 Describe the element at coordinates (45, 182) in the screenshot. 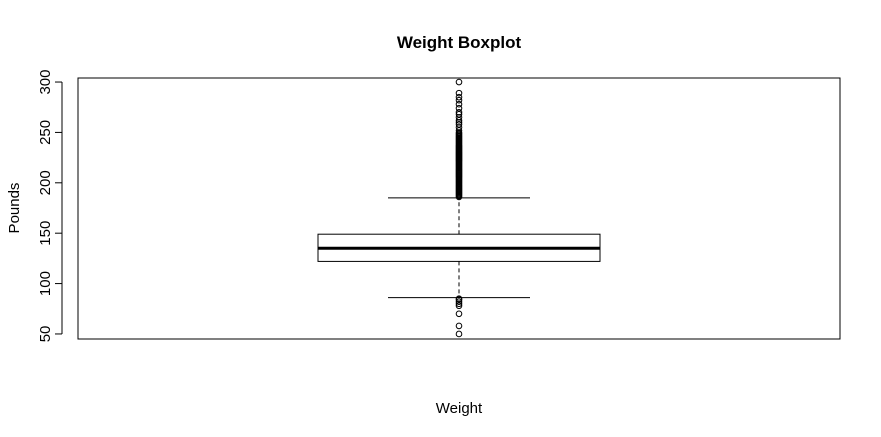

I see `y-tick-label: 200` at that location.